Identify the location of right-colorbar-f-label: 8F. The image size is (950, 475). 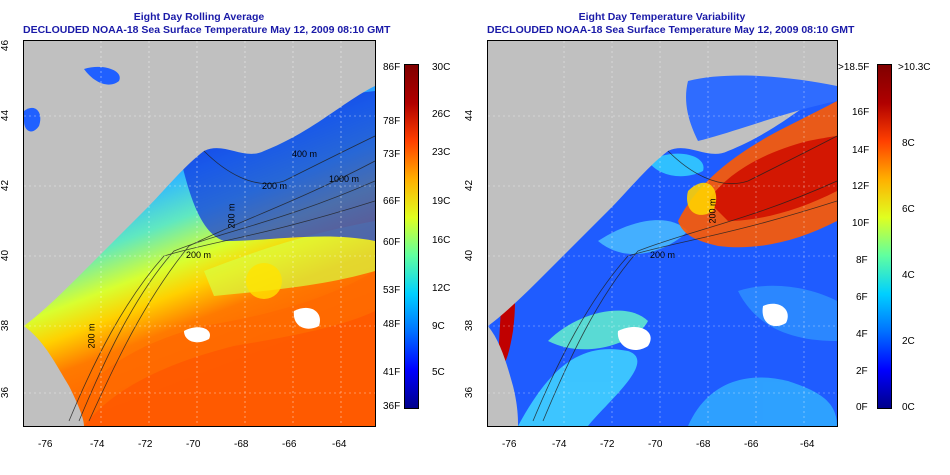
(862, 260).